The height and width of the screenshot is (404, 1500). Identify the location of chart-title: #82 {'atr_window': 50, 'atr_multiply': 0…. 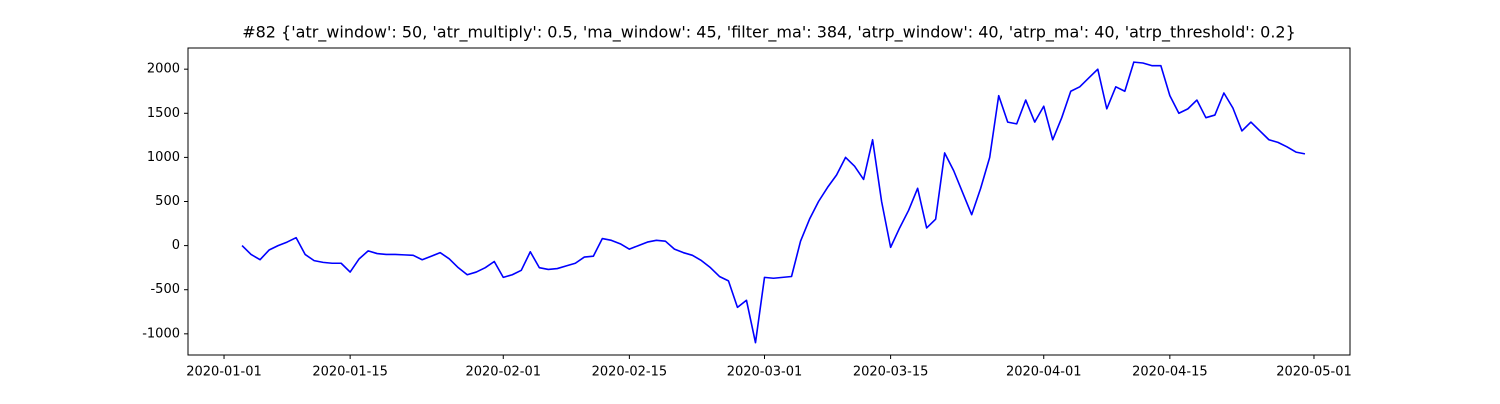
(769, 33).